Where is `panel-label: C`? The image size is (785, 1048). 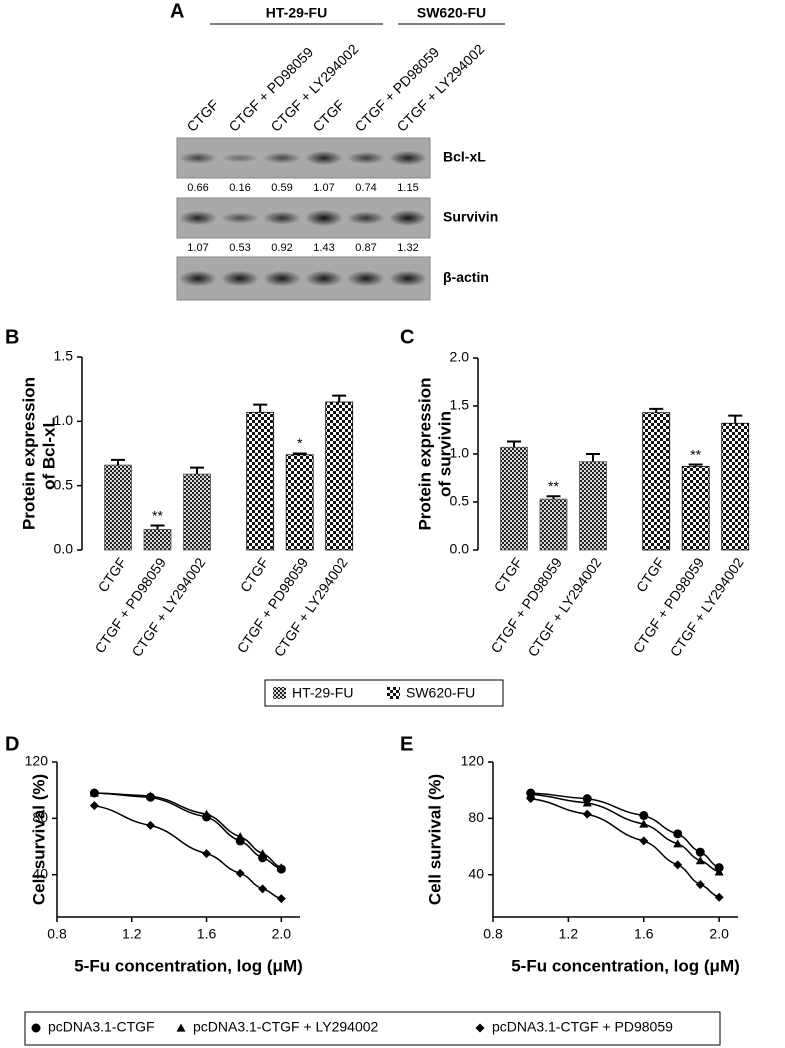 panel-label: C is located at coordinates (407, 337).